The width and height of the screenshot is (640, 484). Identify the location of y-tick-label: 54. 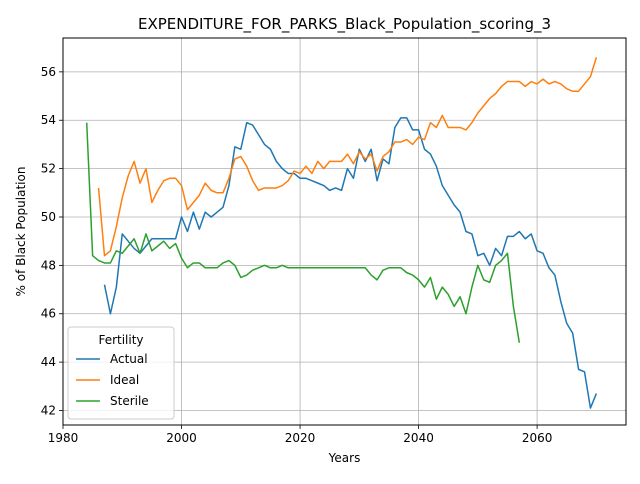
(48, 120).